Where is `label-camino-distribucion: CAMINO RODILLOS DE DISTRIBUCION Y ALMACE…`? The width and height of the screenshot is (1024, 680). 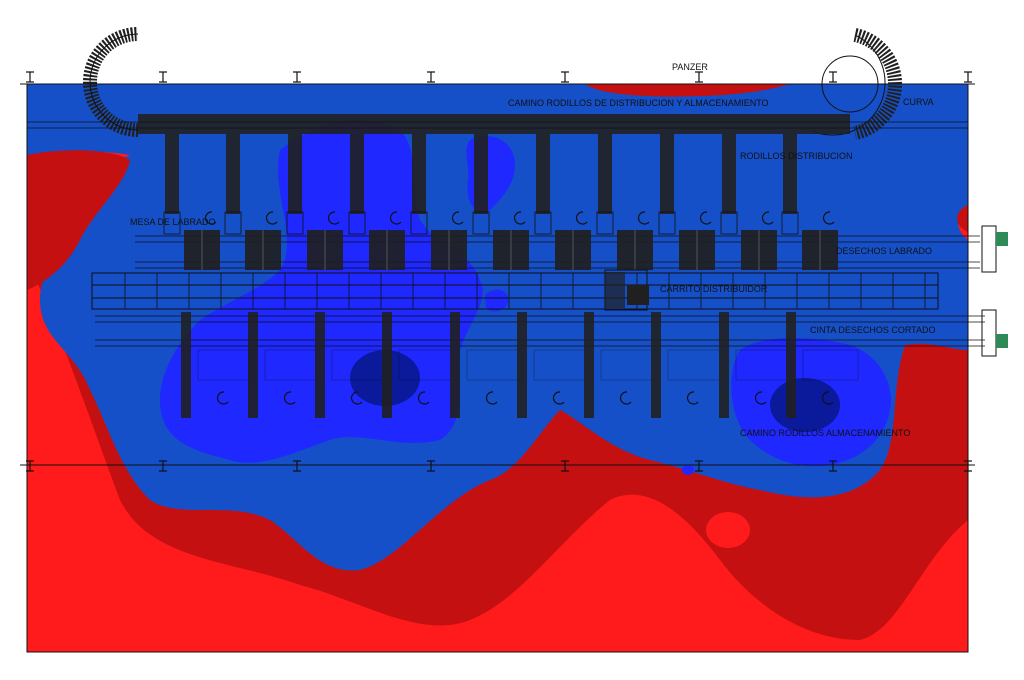
label-camino-distribucion: CAMINO RODILLOS DE DISTRIBUCION Y ALMACE… is located at coordinates (638, 103).